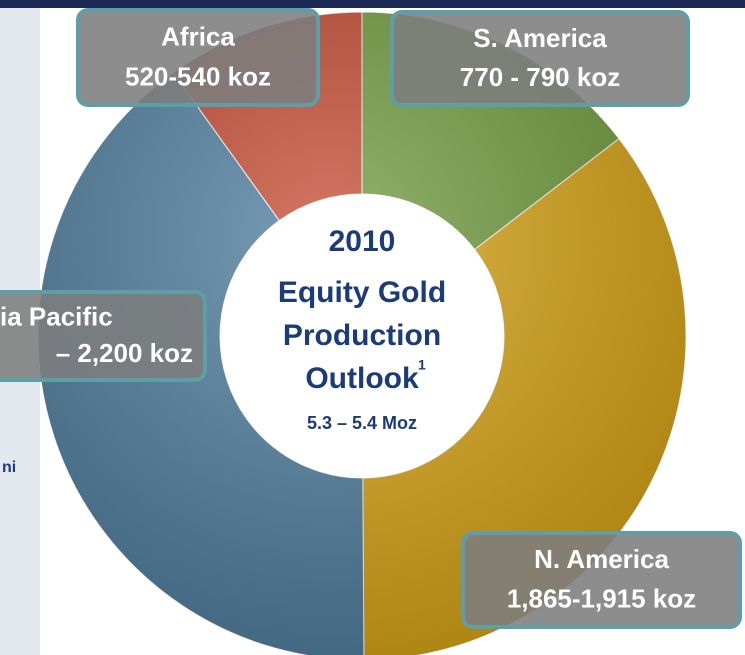 This screenshot has height=655, width=745. I want to click on annotation: ni, so click(9, 467).